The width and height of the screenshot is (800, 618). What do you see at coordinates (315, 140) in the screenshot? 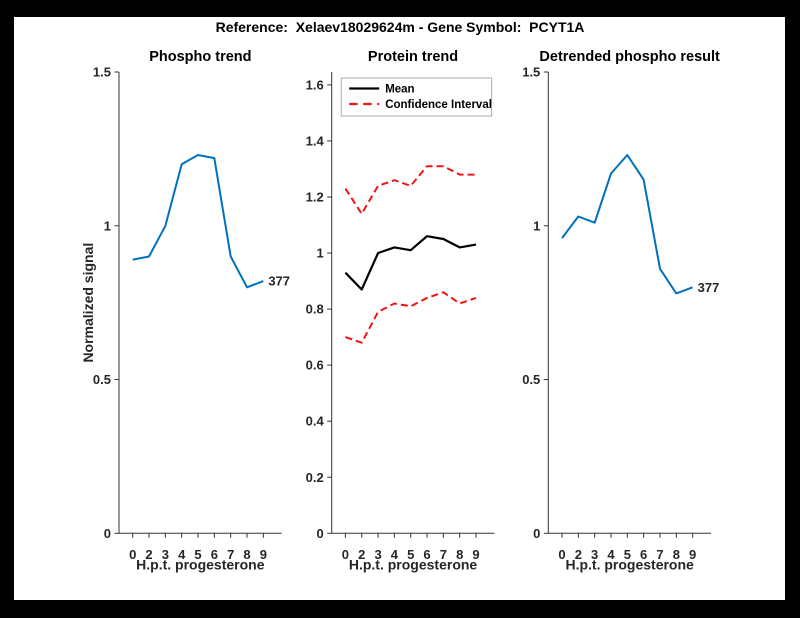
I see `y-tick-label: 1.4` at bounding box center [315, 140].